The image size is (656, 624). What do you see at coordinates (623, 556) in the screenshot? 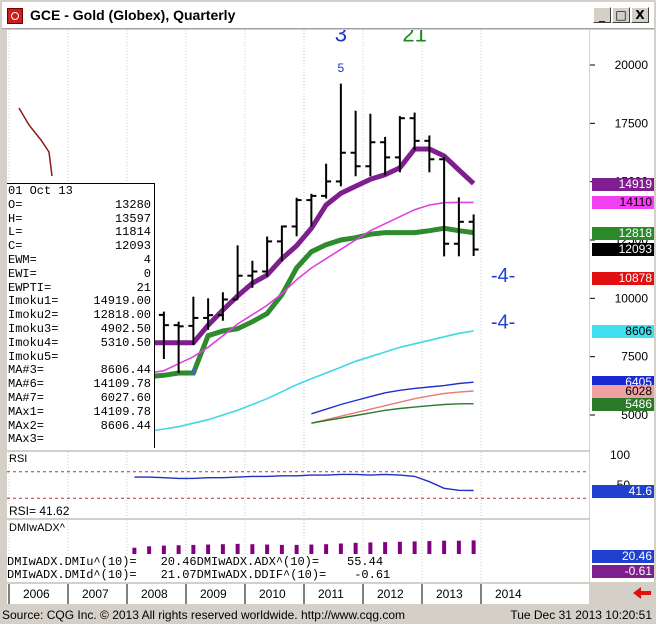
I see `dmiu-value-tag: 20.46` at bounding box center [623, 556].